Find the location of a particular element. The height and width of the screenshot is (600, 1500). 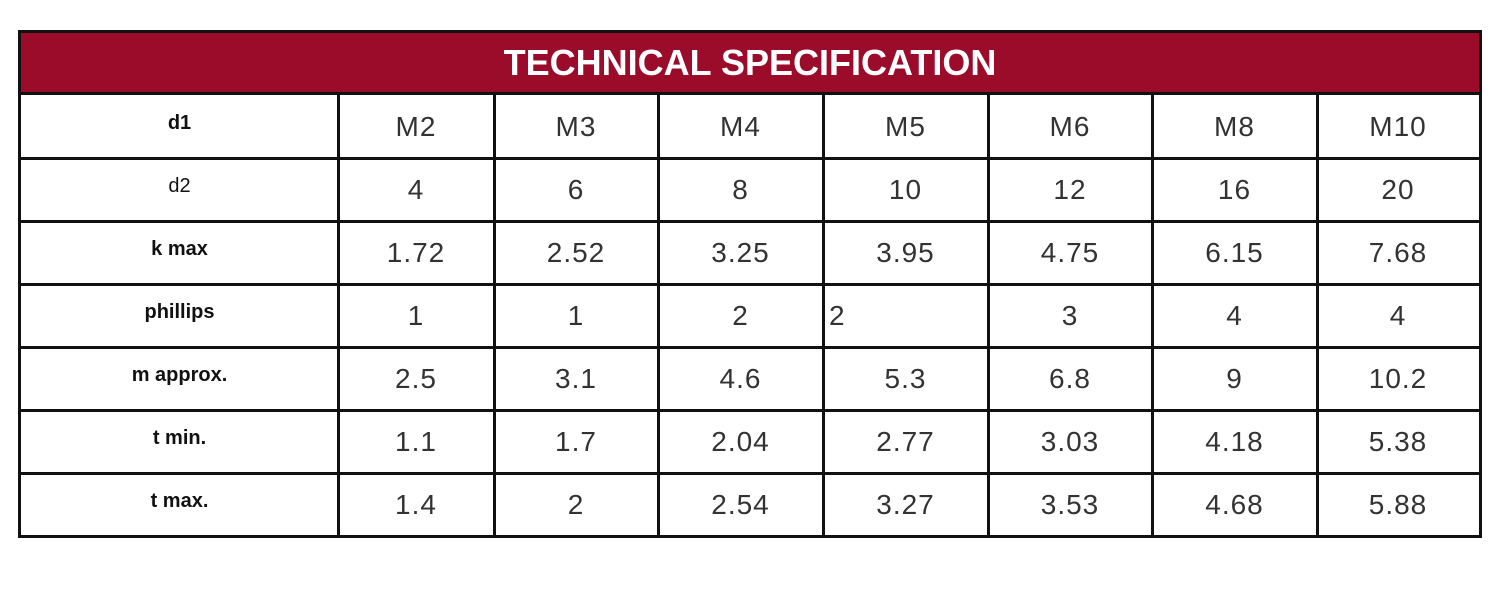

value-cell: 3.03 is located at coordinates (1070, 441).